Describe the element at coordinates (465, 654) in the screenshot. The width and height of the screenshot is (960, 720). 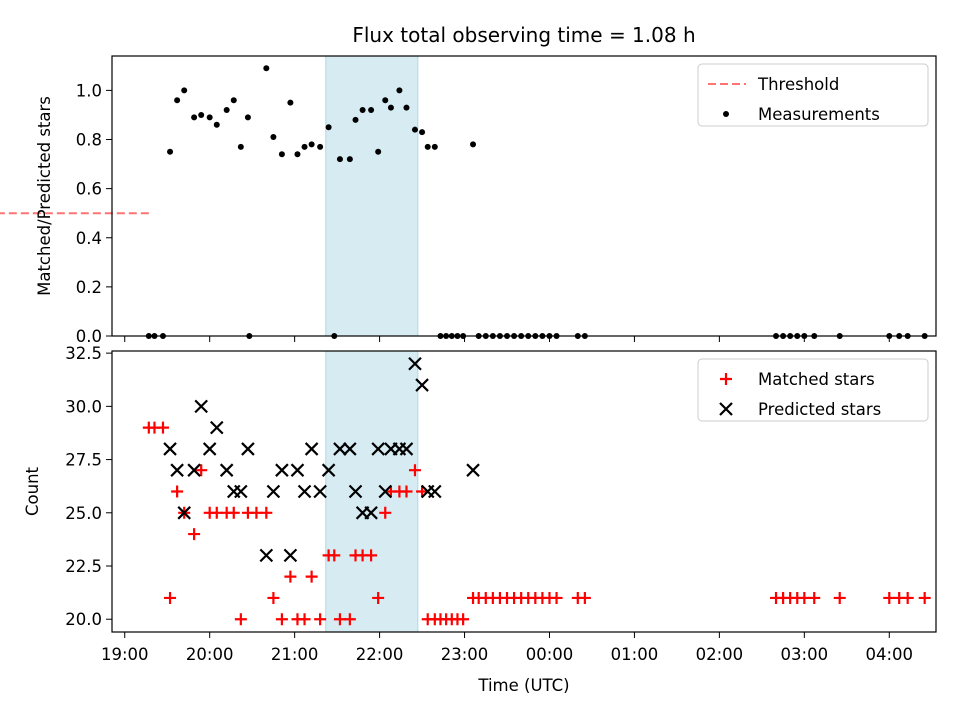
I see `x-tick-label: 23:00` at that location.